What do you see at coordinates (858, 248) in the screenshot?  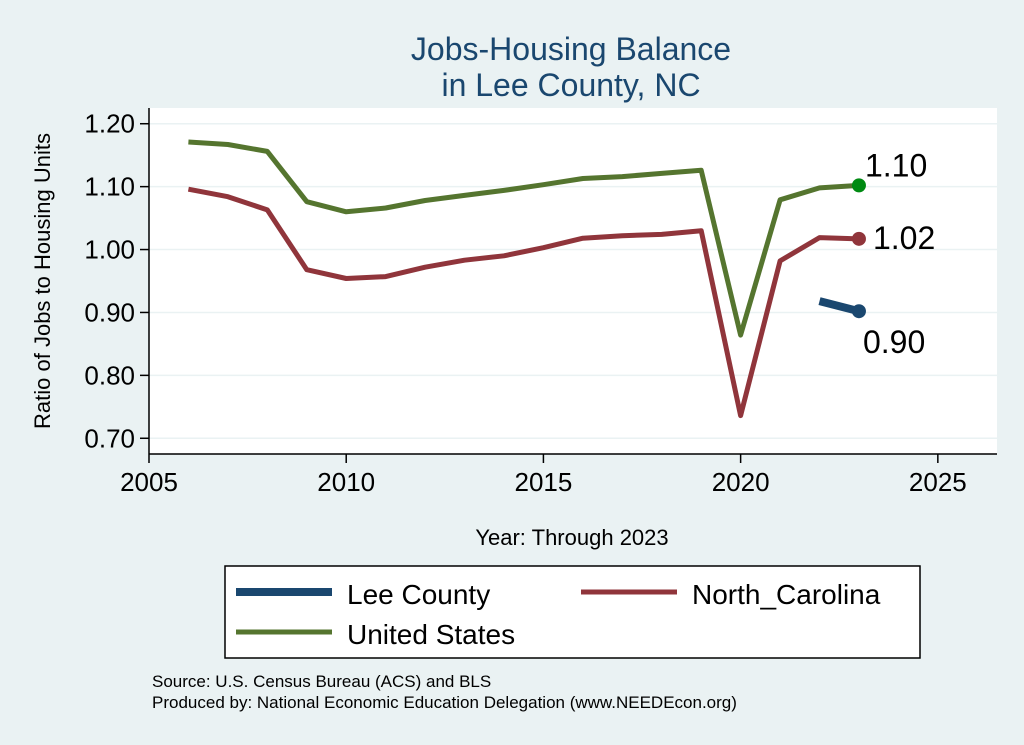 I see `end-markers` at bounding box center [858, 248].